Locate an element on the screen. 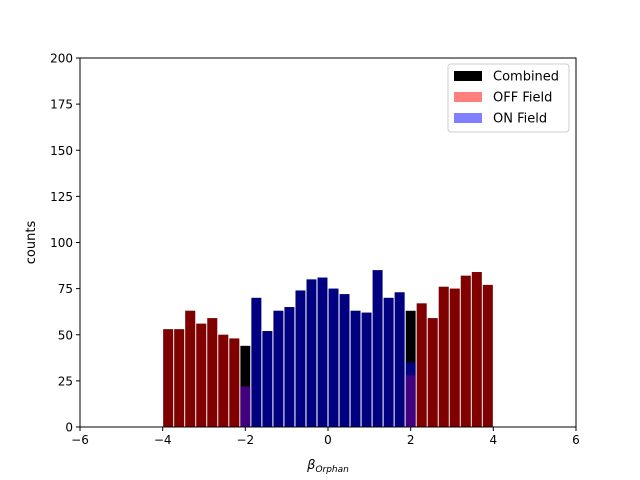 The image size is (640, 480). x-axis-ticks: −6 −4 −2 0 2 4 6 is located at coordinates (325, 437).